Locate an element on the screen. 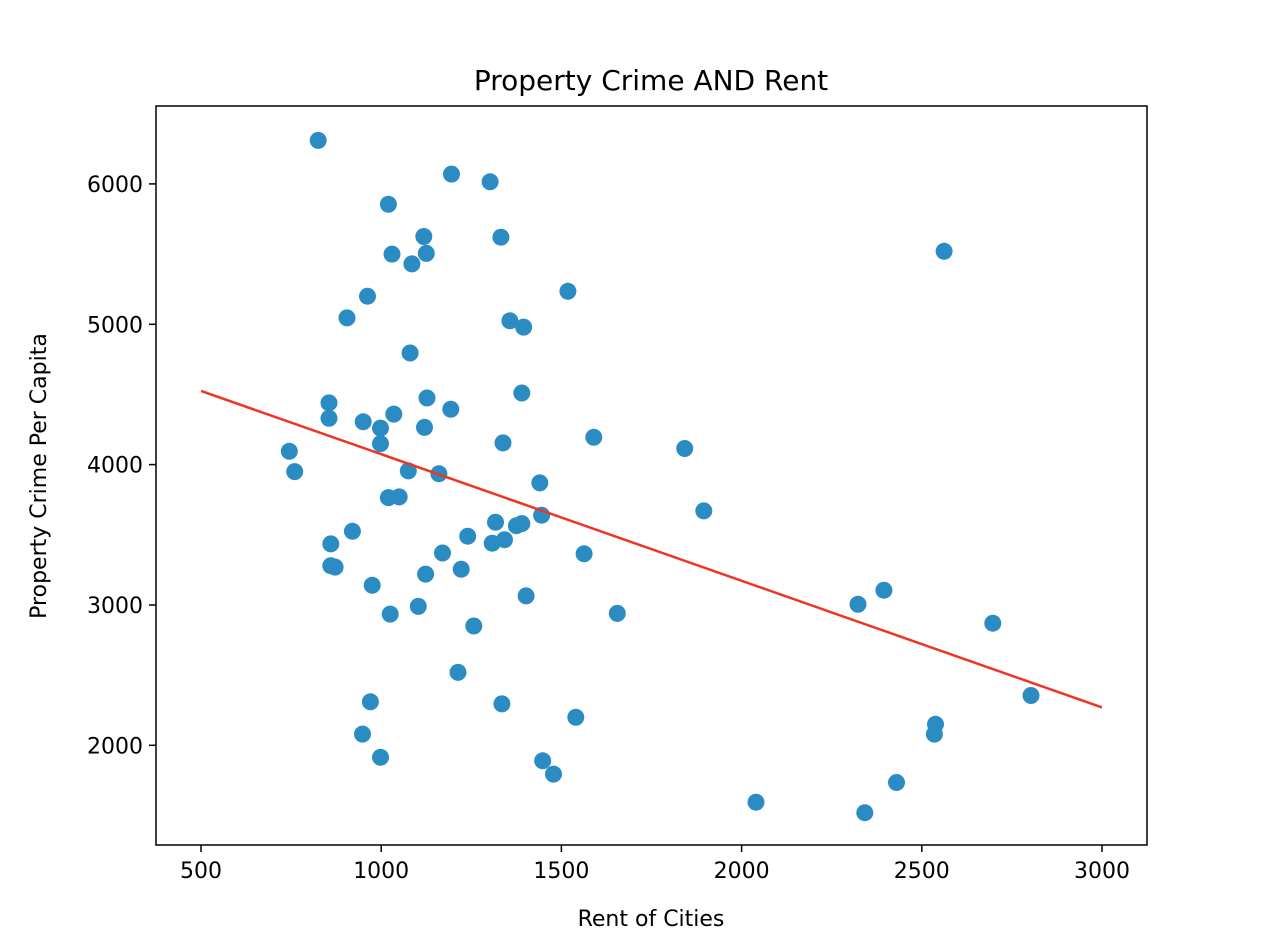  x-tick-label: 500 is located at coordinates (201, 871).